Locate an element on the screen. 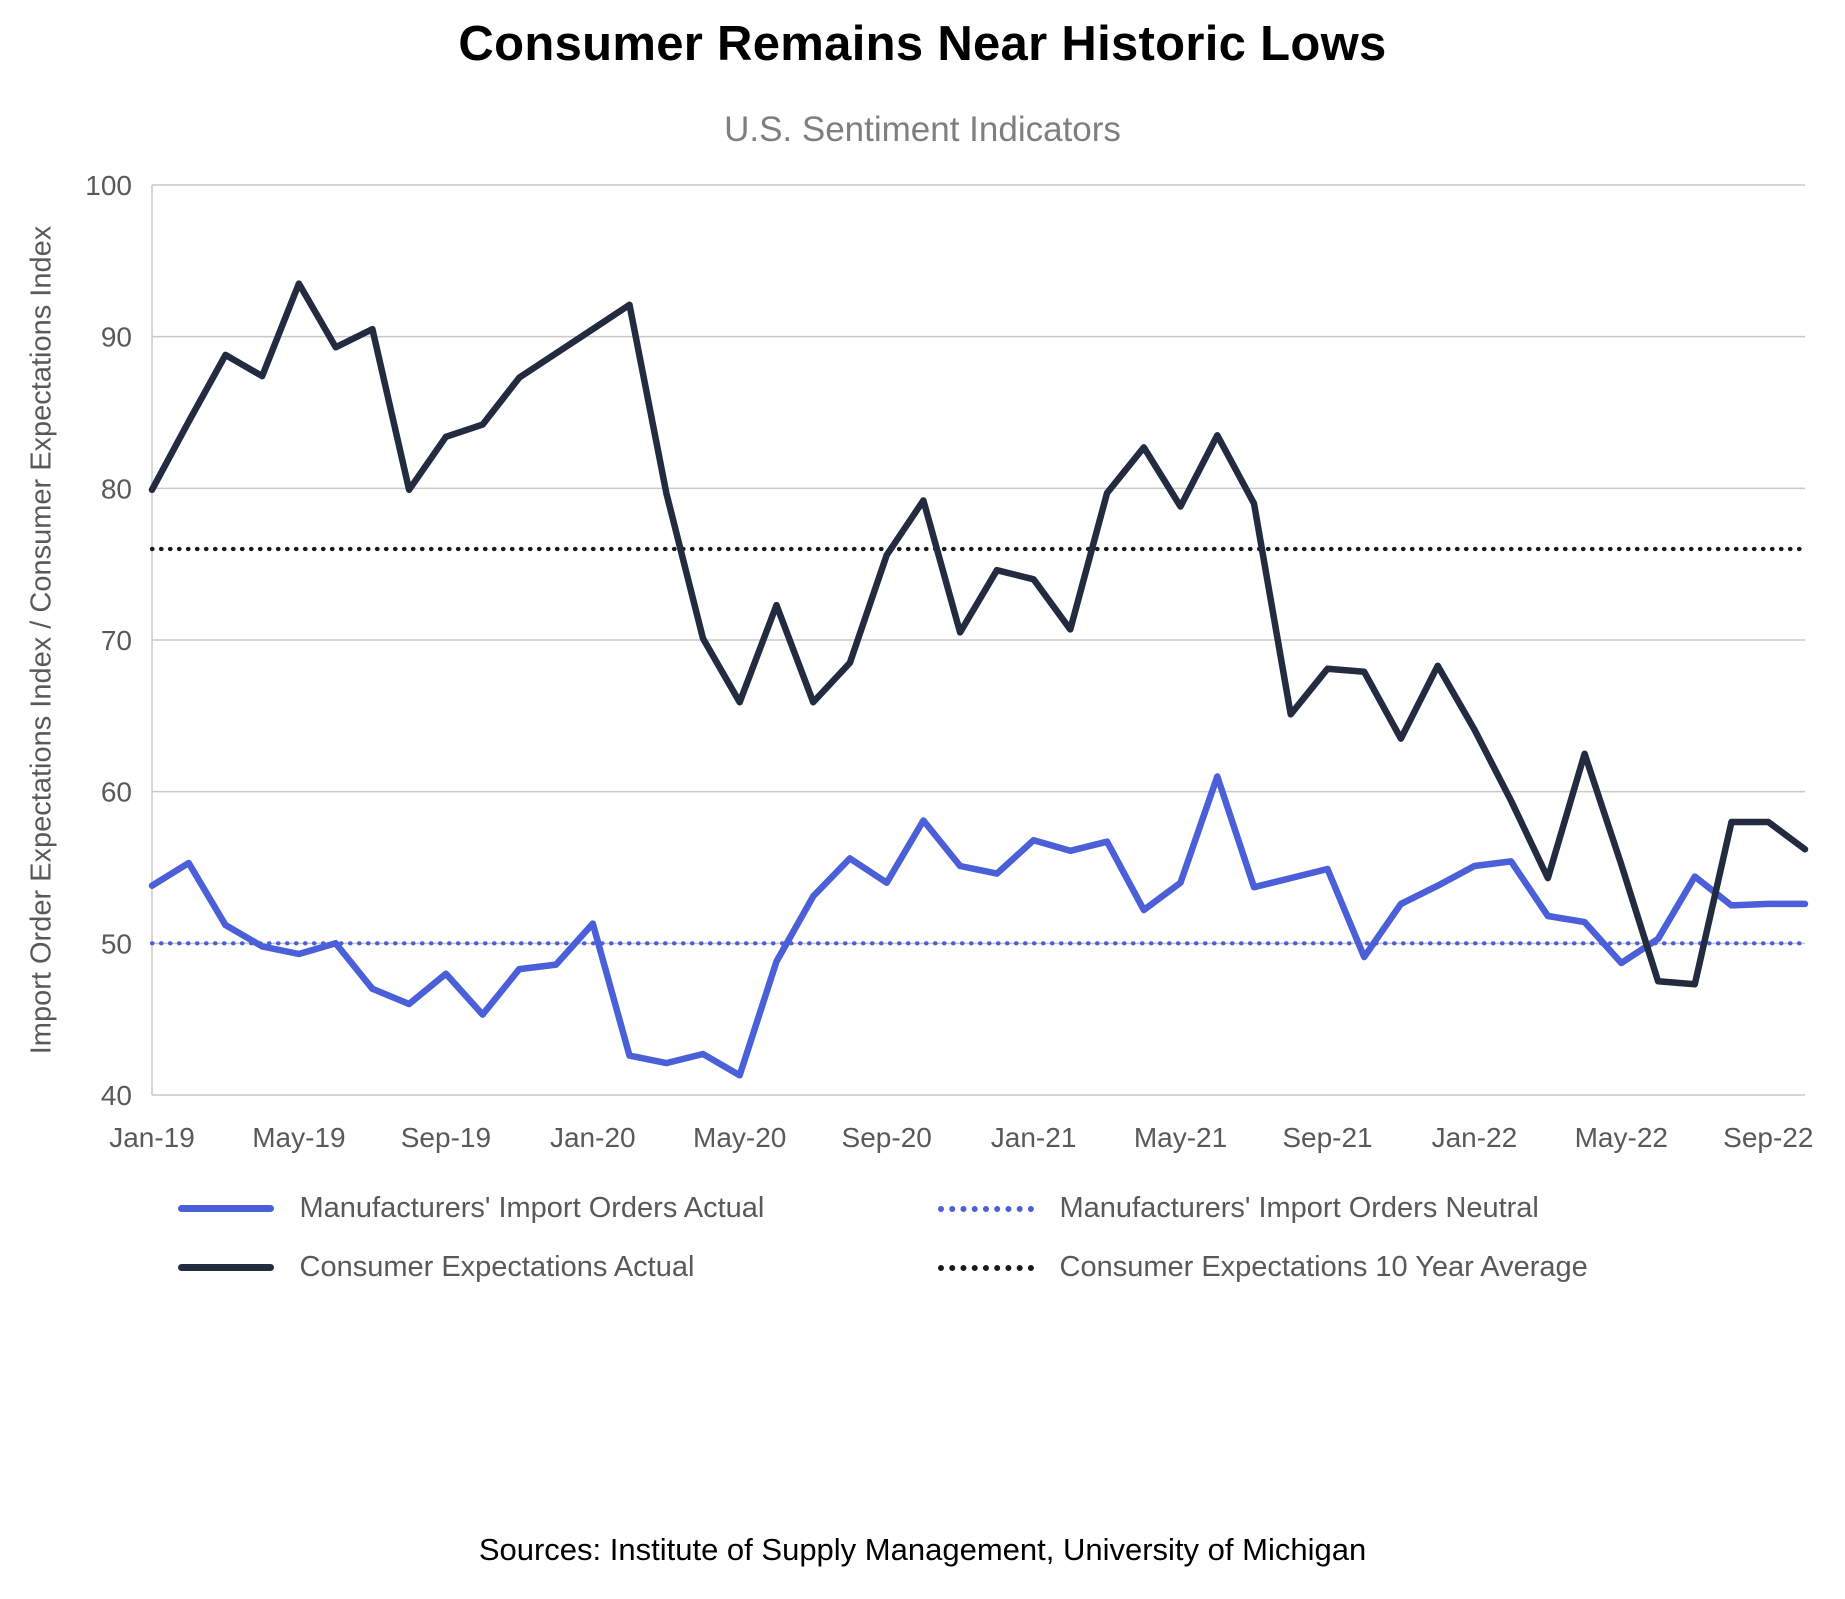 This screenshot has width=1845, height=1599. svg-text: May-20 is located at coordinates (739, 1137).